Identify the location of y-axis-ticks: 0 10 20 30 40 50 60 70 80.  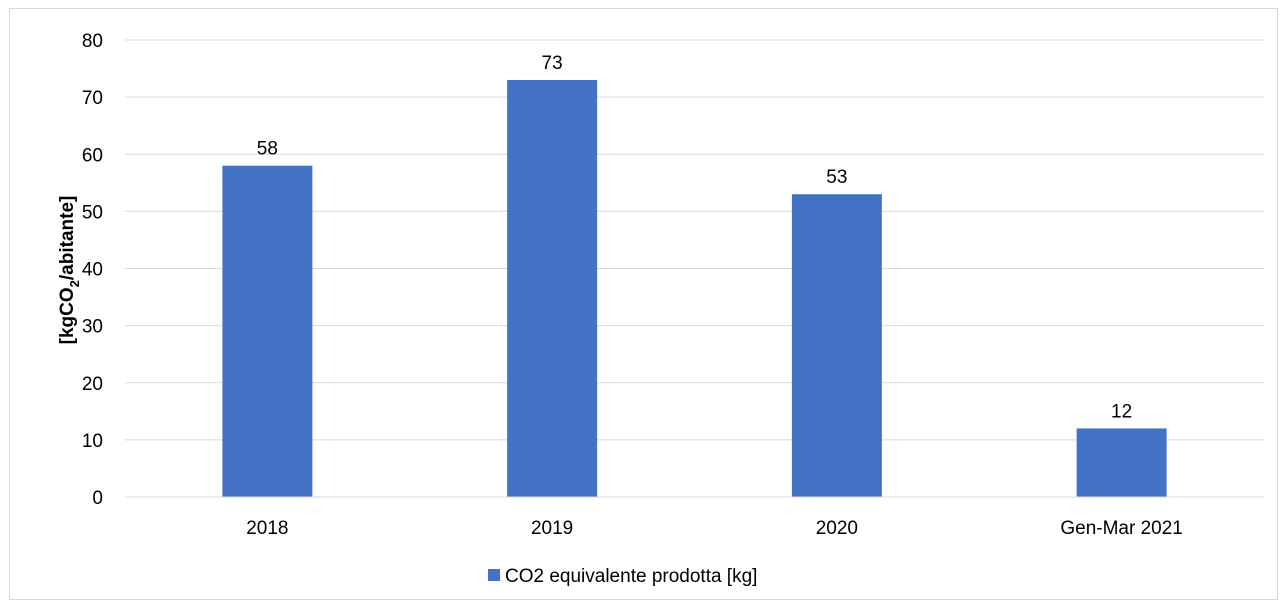
(92, 270).